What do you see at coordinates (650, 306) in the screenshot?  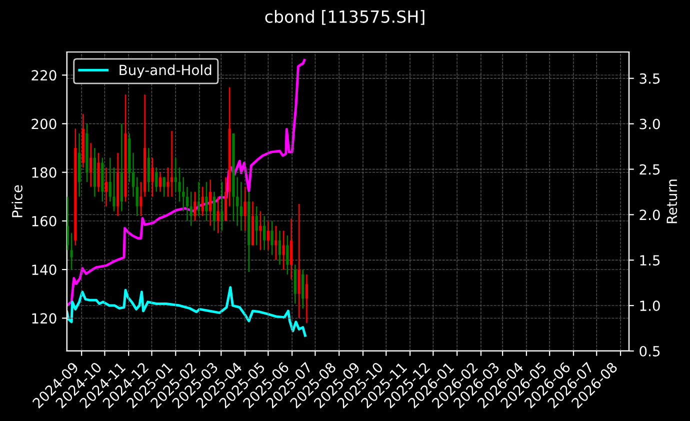 I see `y2-tick-label: 1.0` at bounding box center [650, 306].